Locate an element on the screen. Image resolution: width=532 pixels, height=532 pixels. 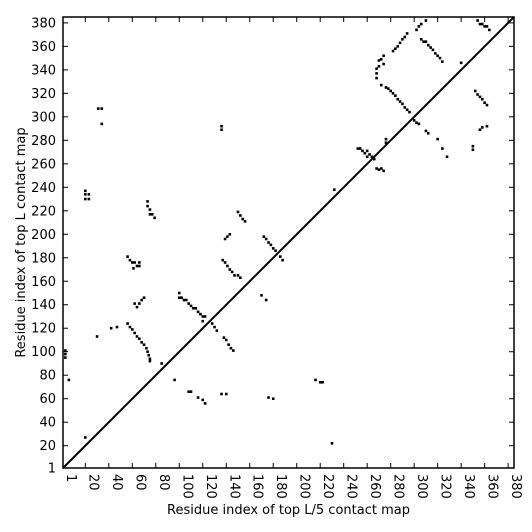
x-tick-label: 100 is located at coordinates (186, 486).